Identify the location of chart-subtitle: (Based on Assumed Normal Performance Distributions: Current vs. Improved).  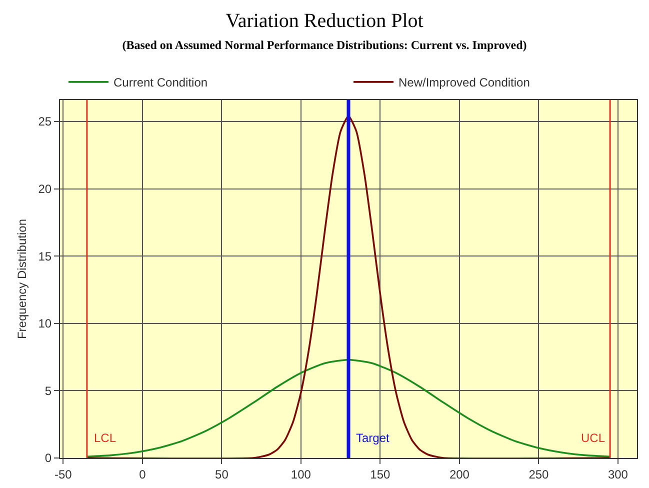
(324, 45).